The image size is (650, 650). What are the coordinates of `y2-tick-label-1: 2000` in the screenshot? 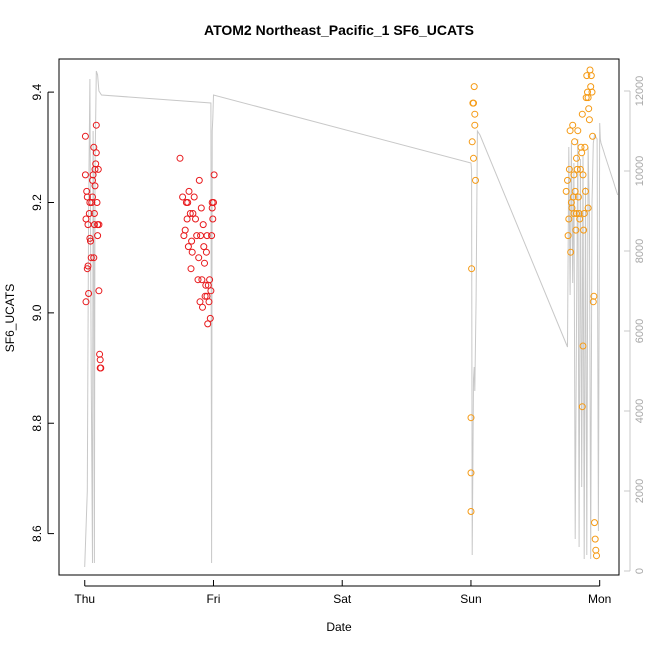 It's located at (640, 491).